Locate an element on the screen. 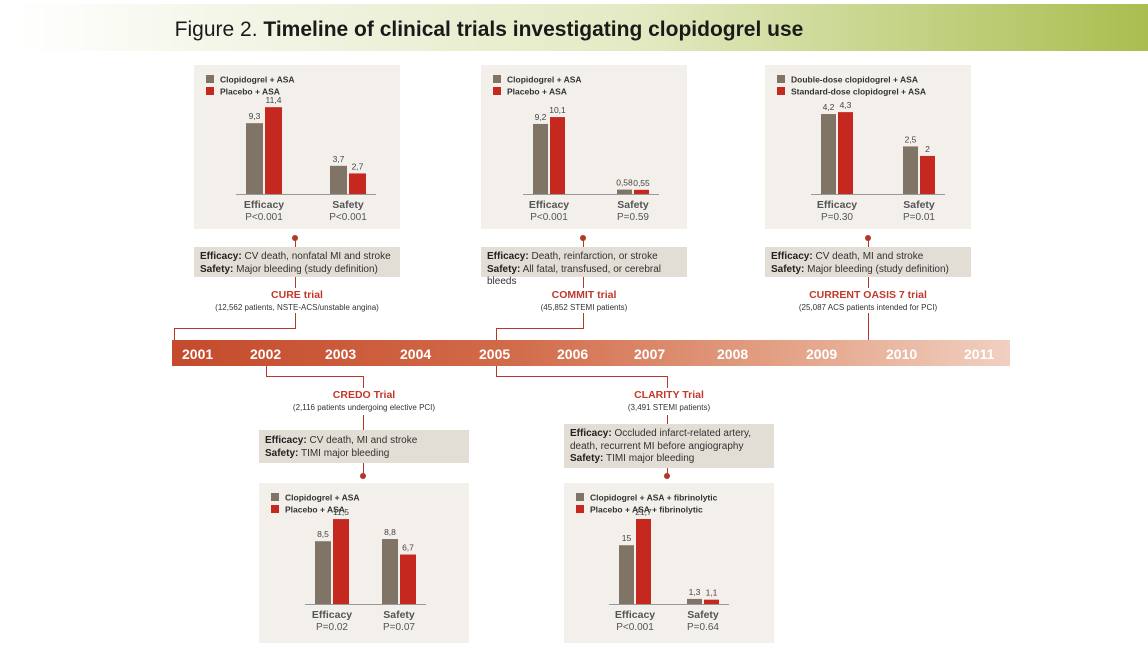  legend-label: Standard-dose clopidogrel + ASA is located at coordinates (858, 92).